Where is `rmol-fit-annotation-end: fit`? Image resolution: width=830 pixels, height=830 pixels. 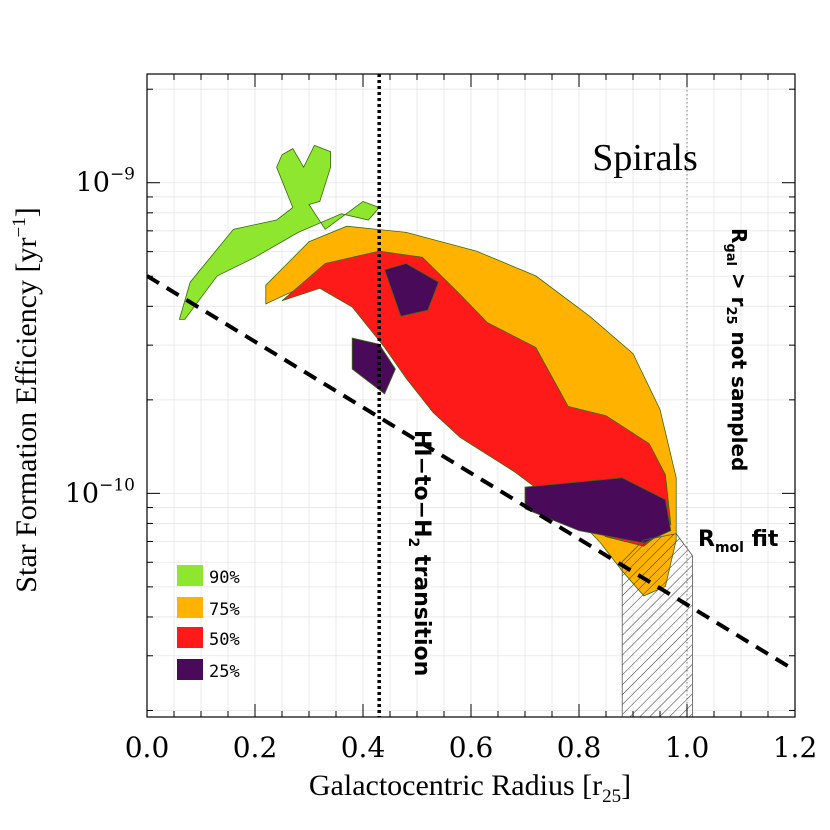 rmol-fit-annotation-end: fit is located at coordinates (761, 539).